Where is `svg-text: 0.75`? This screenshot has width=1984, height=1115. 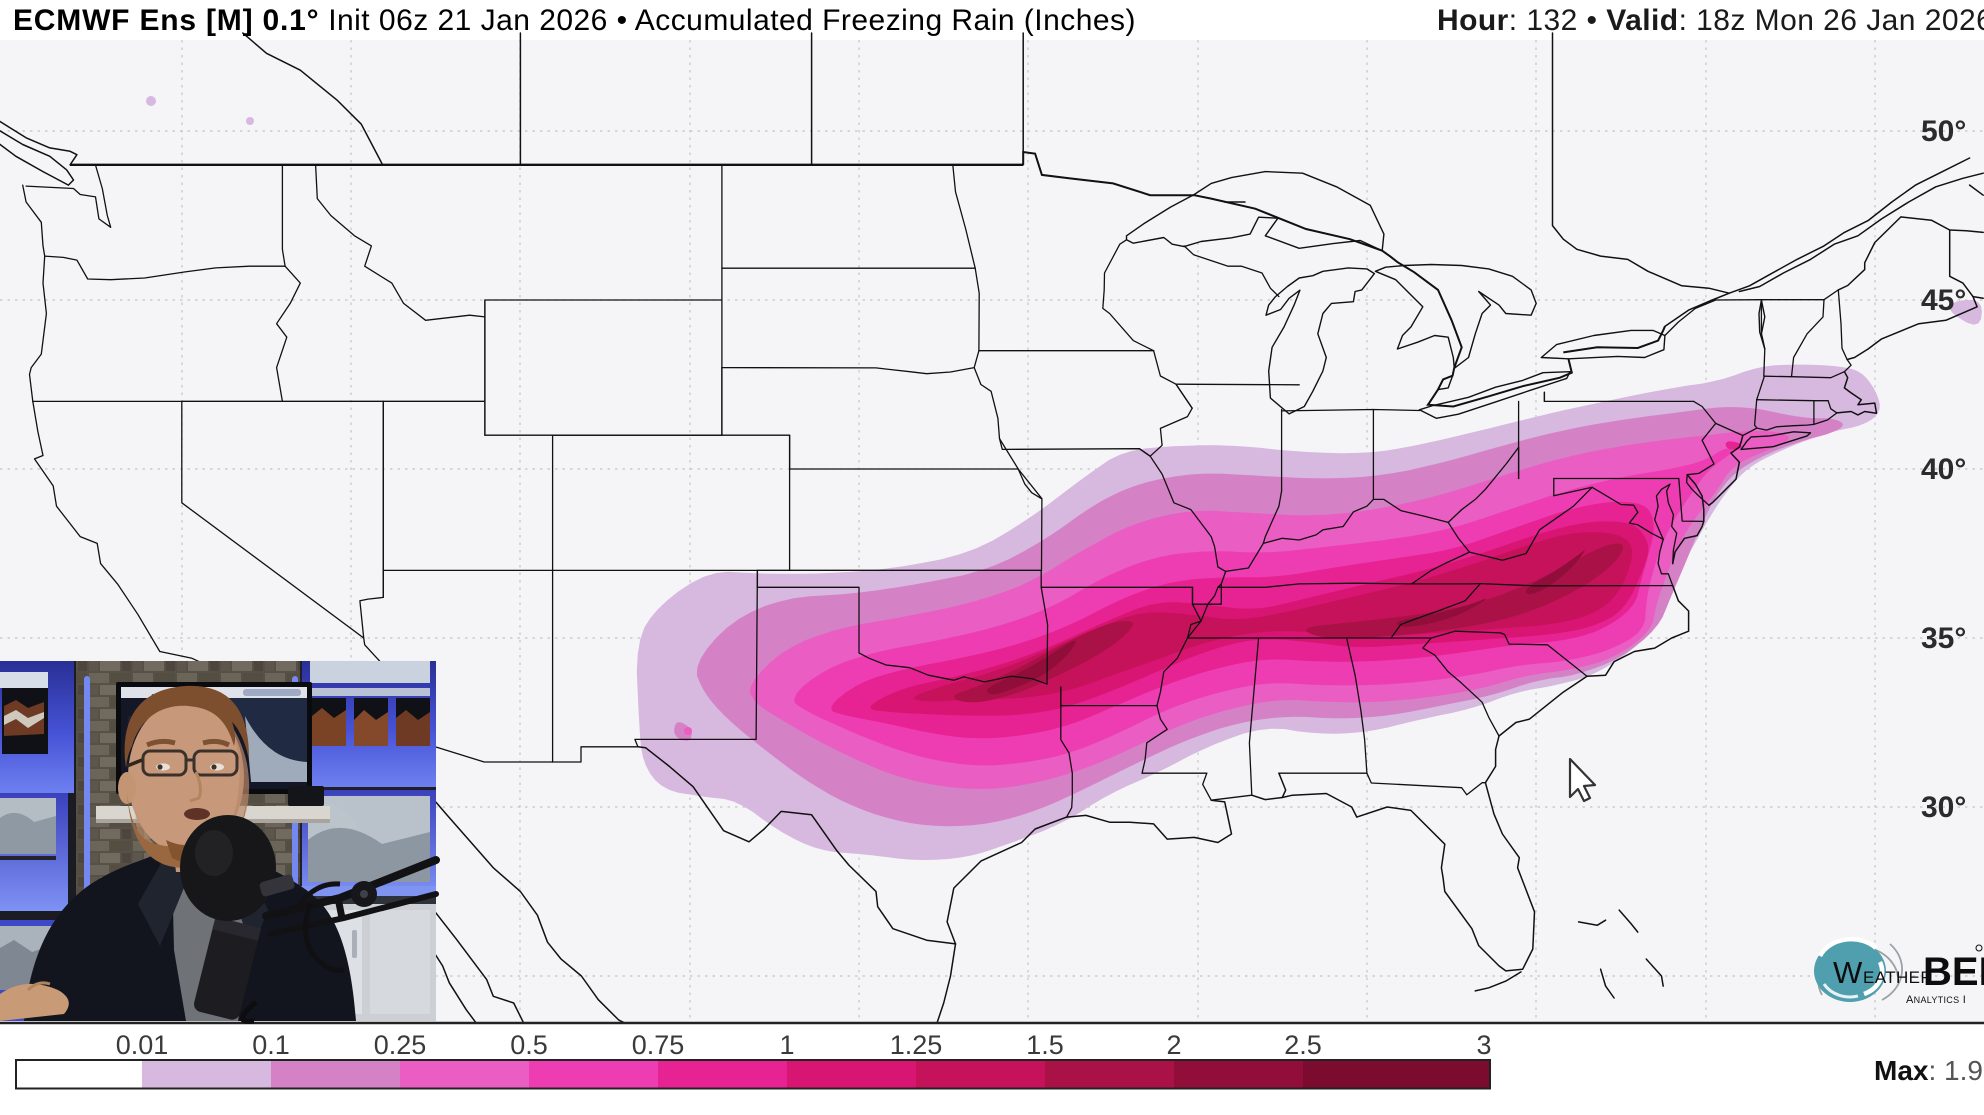 svg-text: 0.75 is located at coordinates (658, 1045).